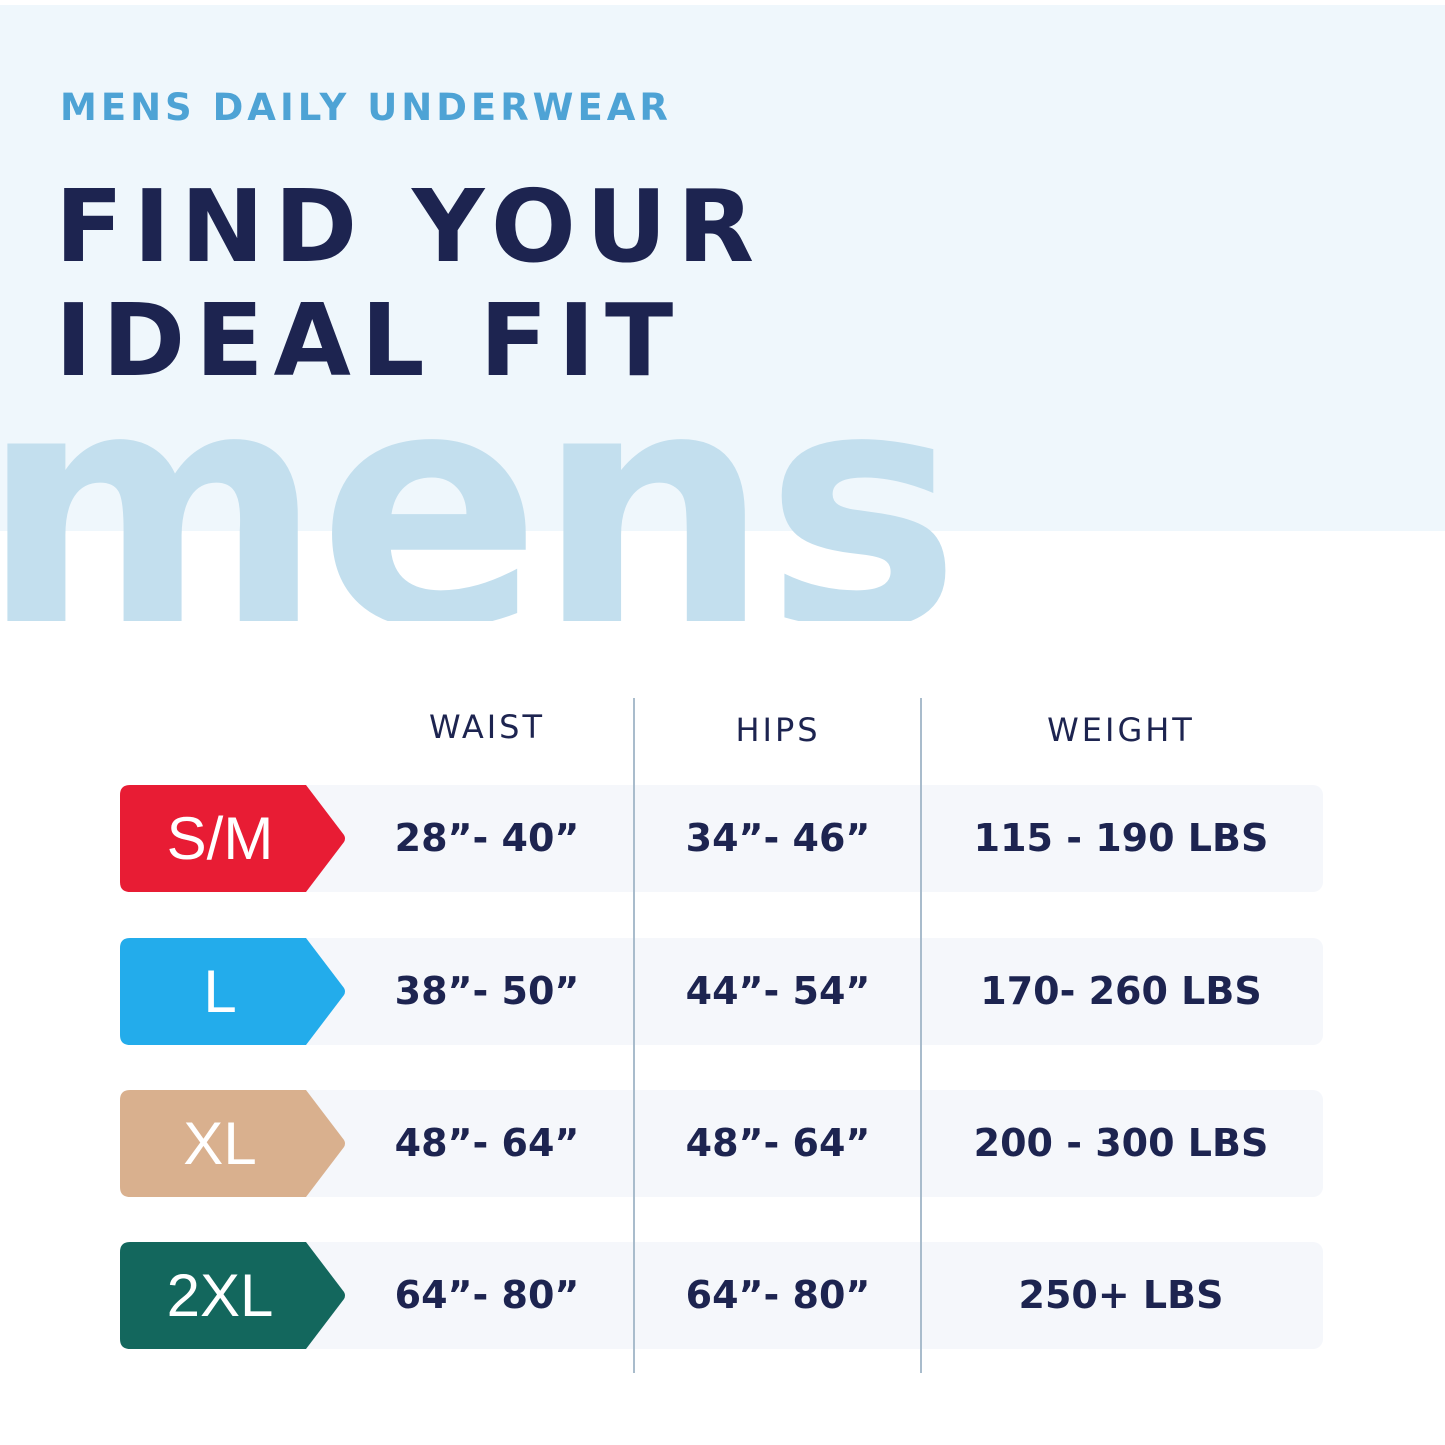  I want to click on mens-watermark: mens, so click(478, 483).